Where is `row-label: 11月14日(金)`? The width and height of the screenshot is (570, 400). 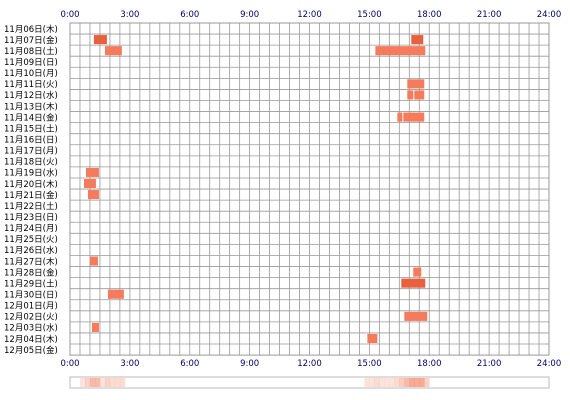 row-label: 11月14日(金) is located at coordinates (31, 117).